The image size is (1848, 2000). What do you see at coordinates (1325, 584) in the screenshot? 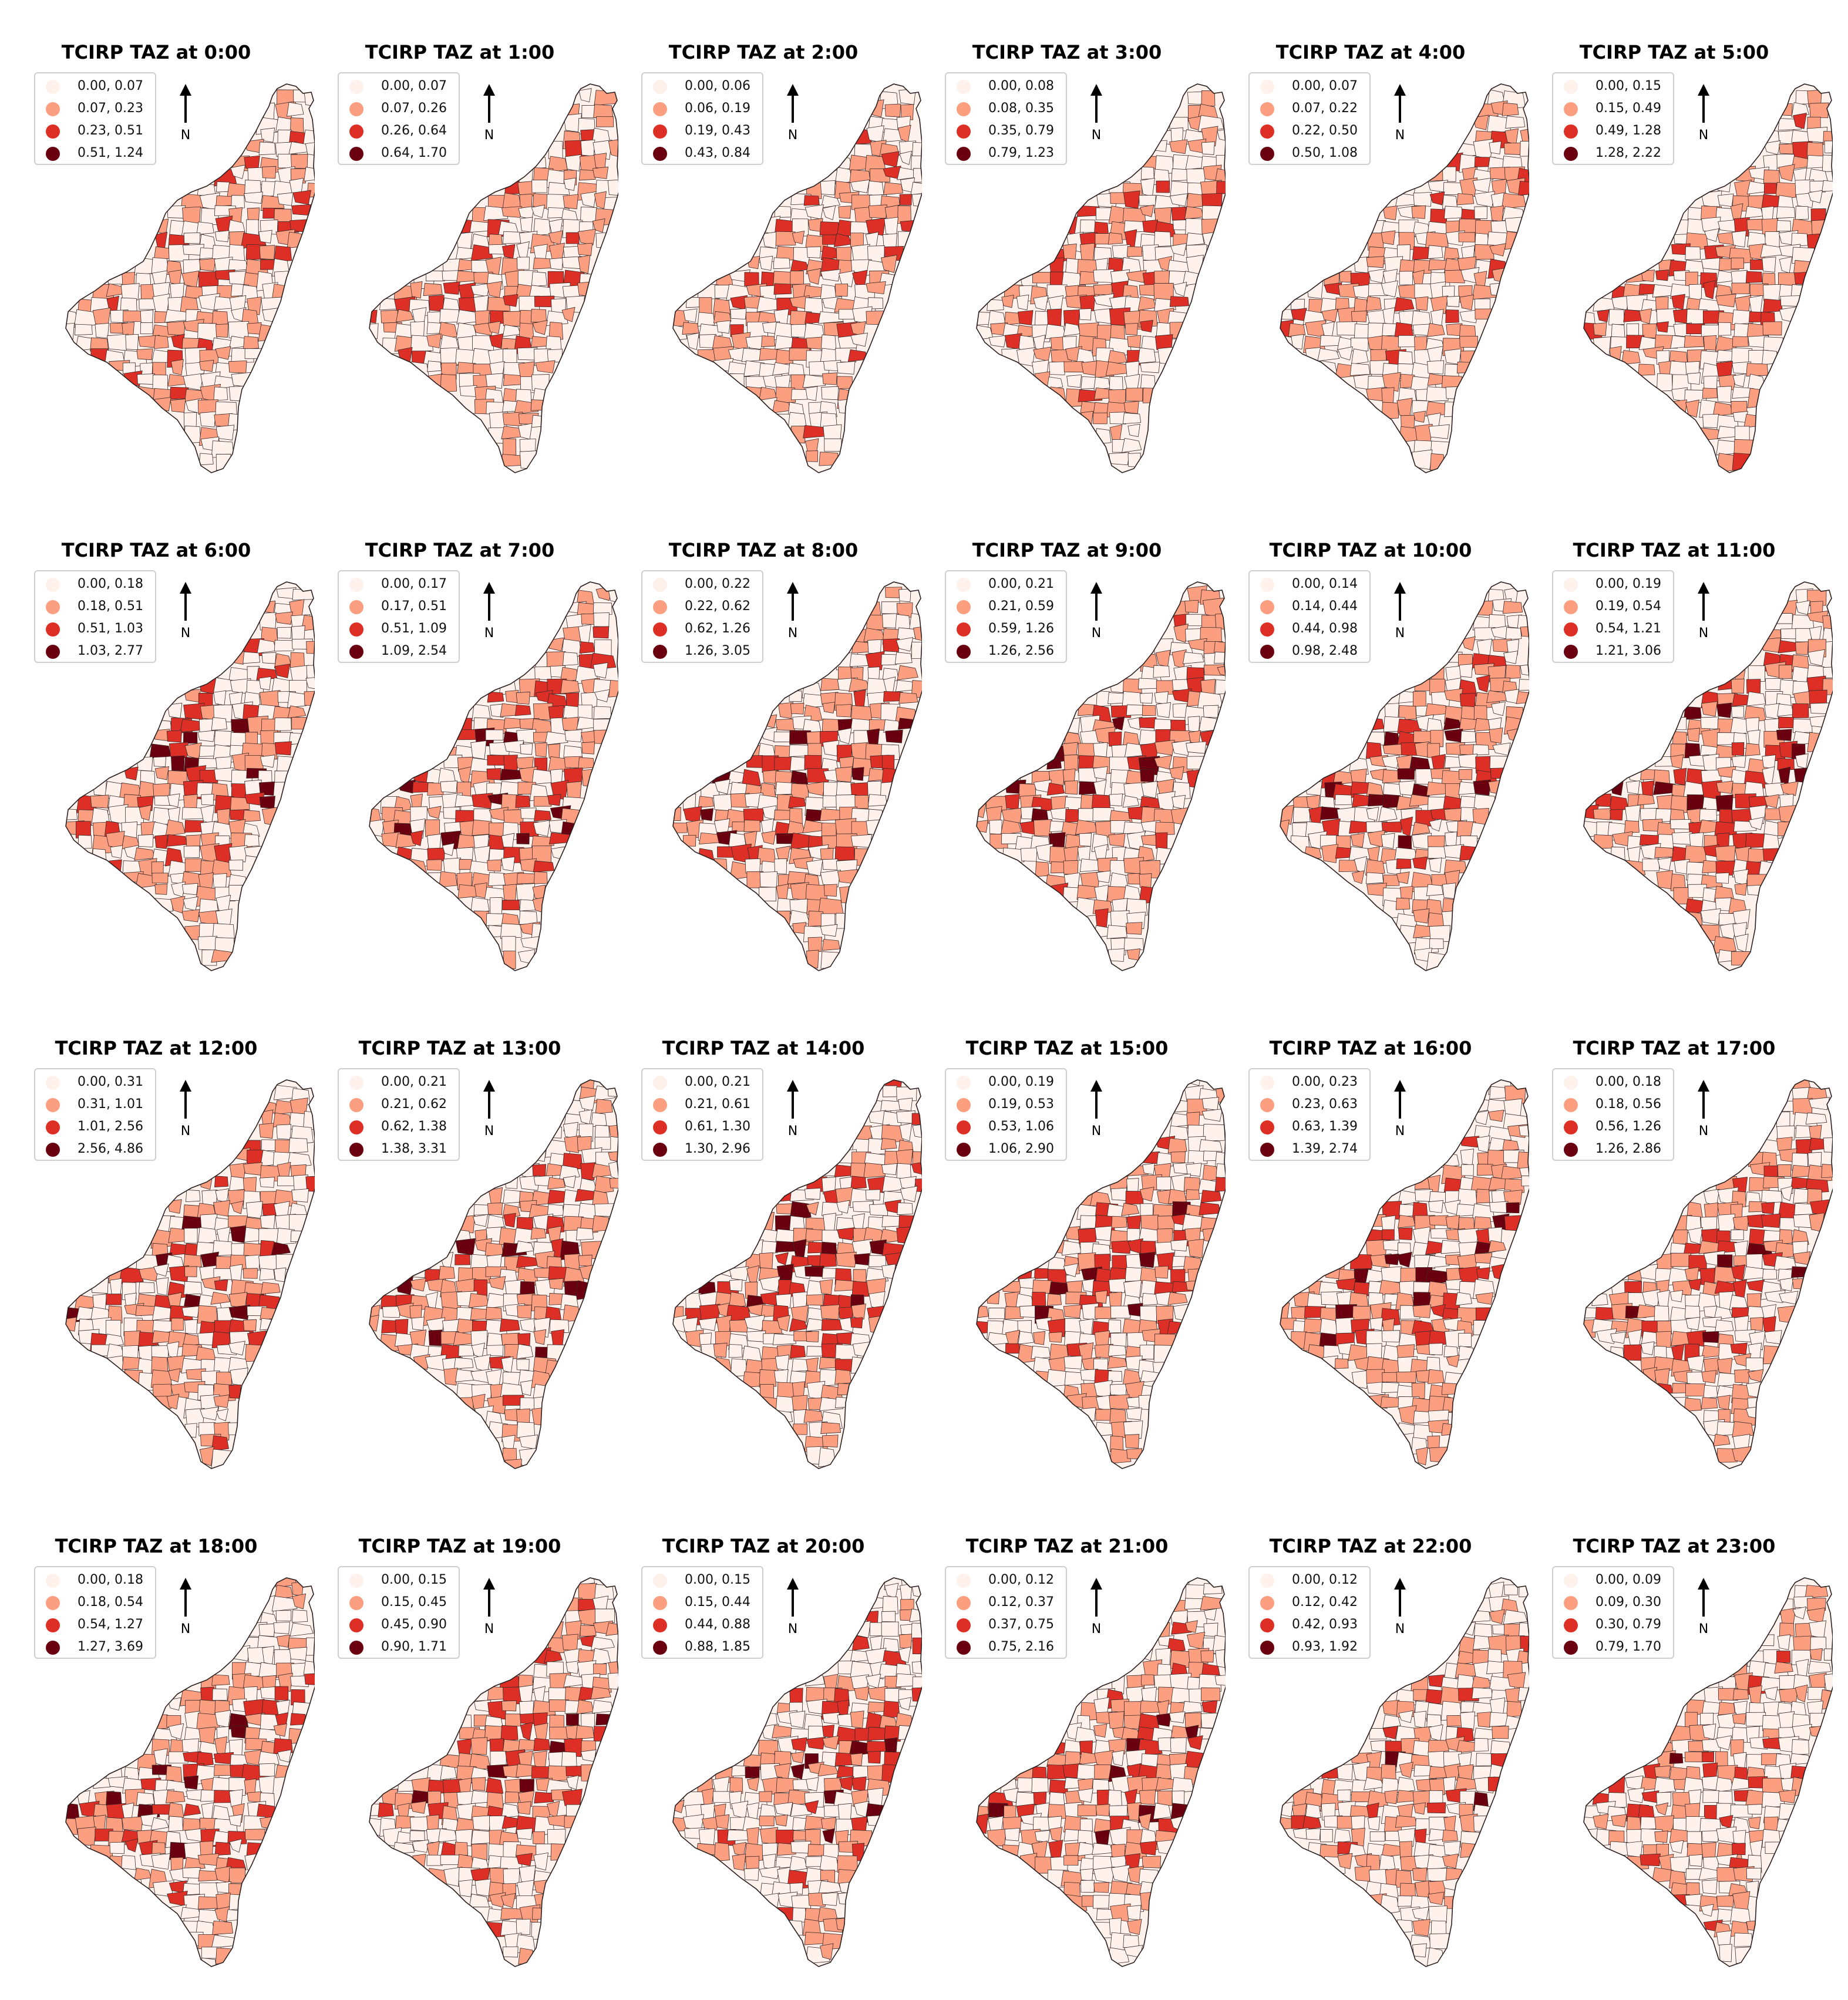
I see `legend-label: 0.00, 0.14` at bounding box center [1325, 584].